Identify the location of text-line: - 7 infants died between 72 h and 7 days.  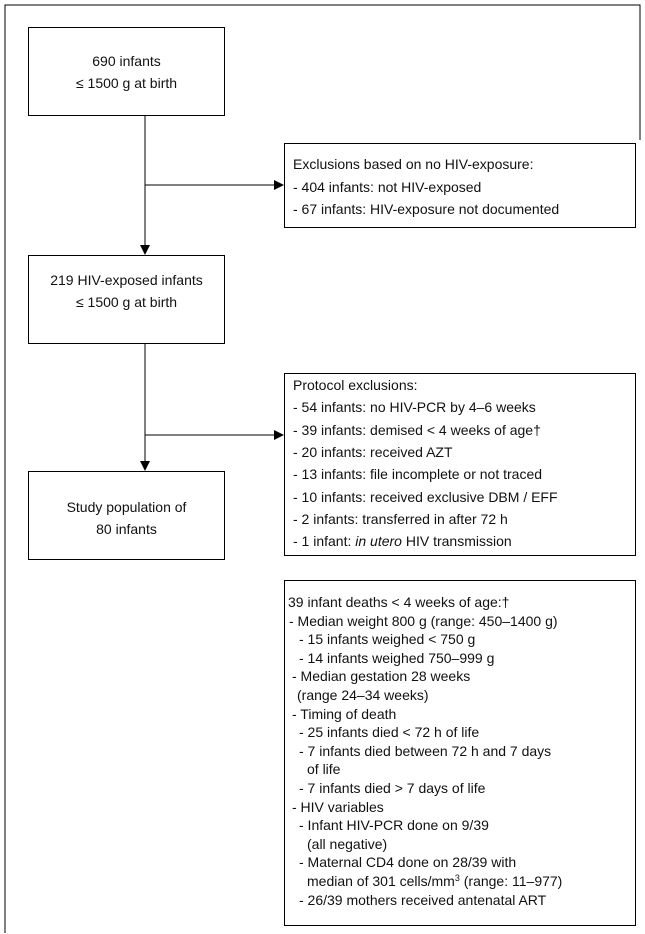
(425, 750).